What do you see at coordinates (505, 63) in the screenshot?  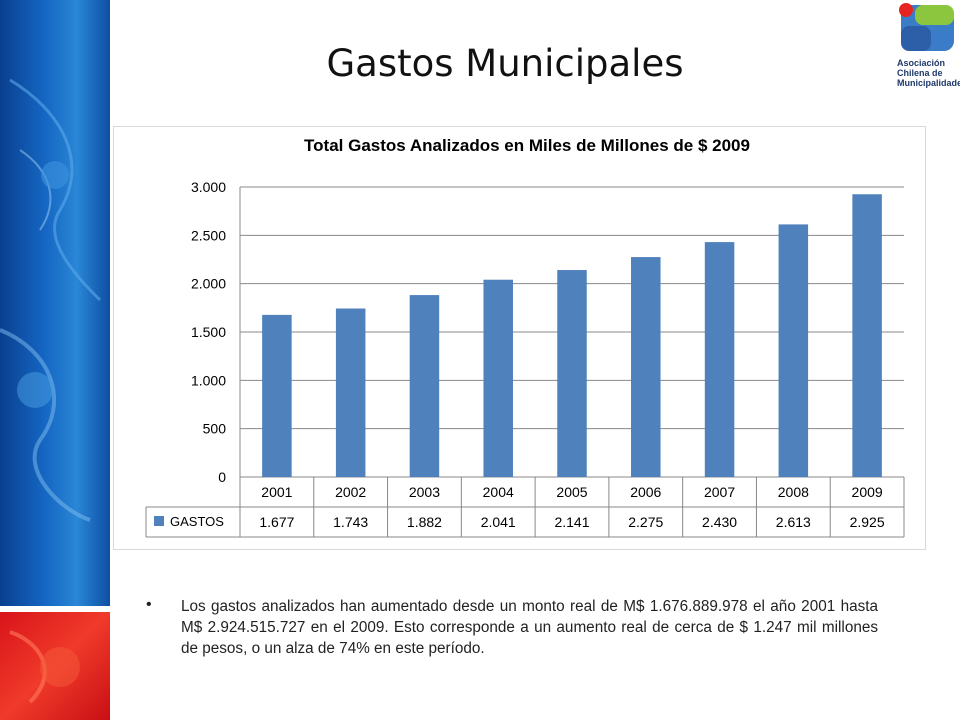 I see `page-title: Gastos Municipales` at bounding box center [505, 63].